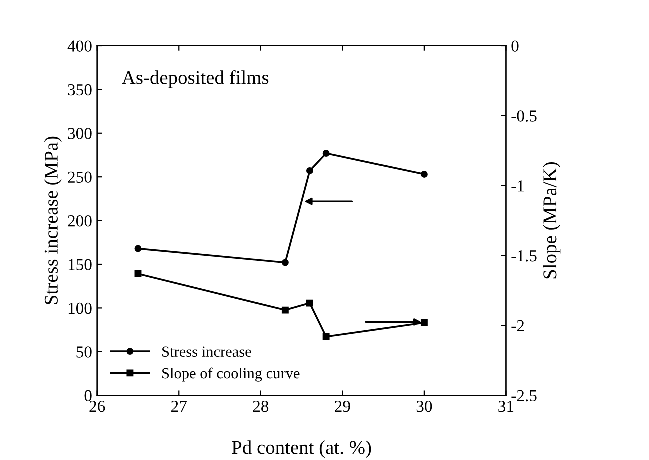 Image resolution: width=649 pixels, height=460 pixels. What do you see at coordinates (88, 396) in the screenshot?
I see `y-tick-label: 0` at bounding box center [88, 396].